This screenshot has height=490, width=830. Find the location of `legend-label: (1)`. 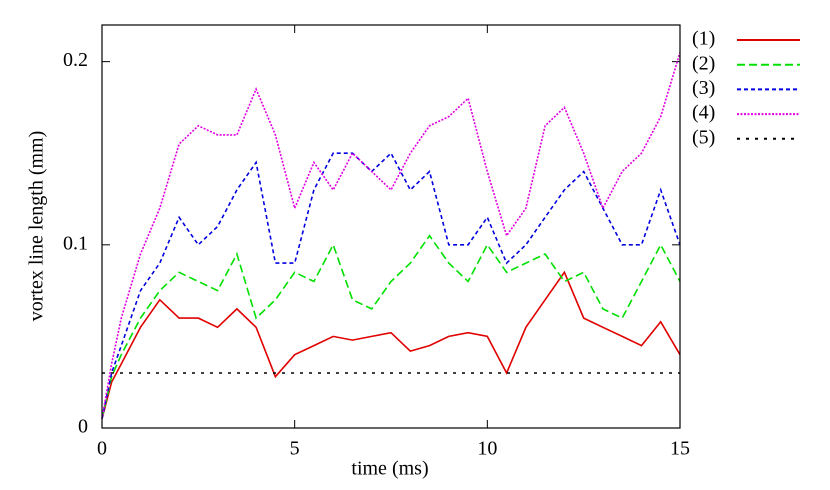

legend-label: (1) is located at coordinates (703, 39).